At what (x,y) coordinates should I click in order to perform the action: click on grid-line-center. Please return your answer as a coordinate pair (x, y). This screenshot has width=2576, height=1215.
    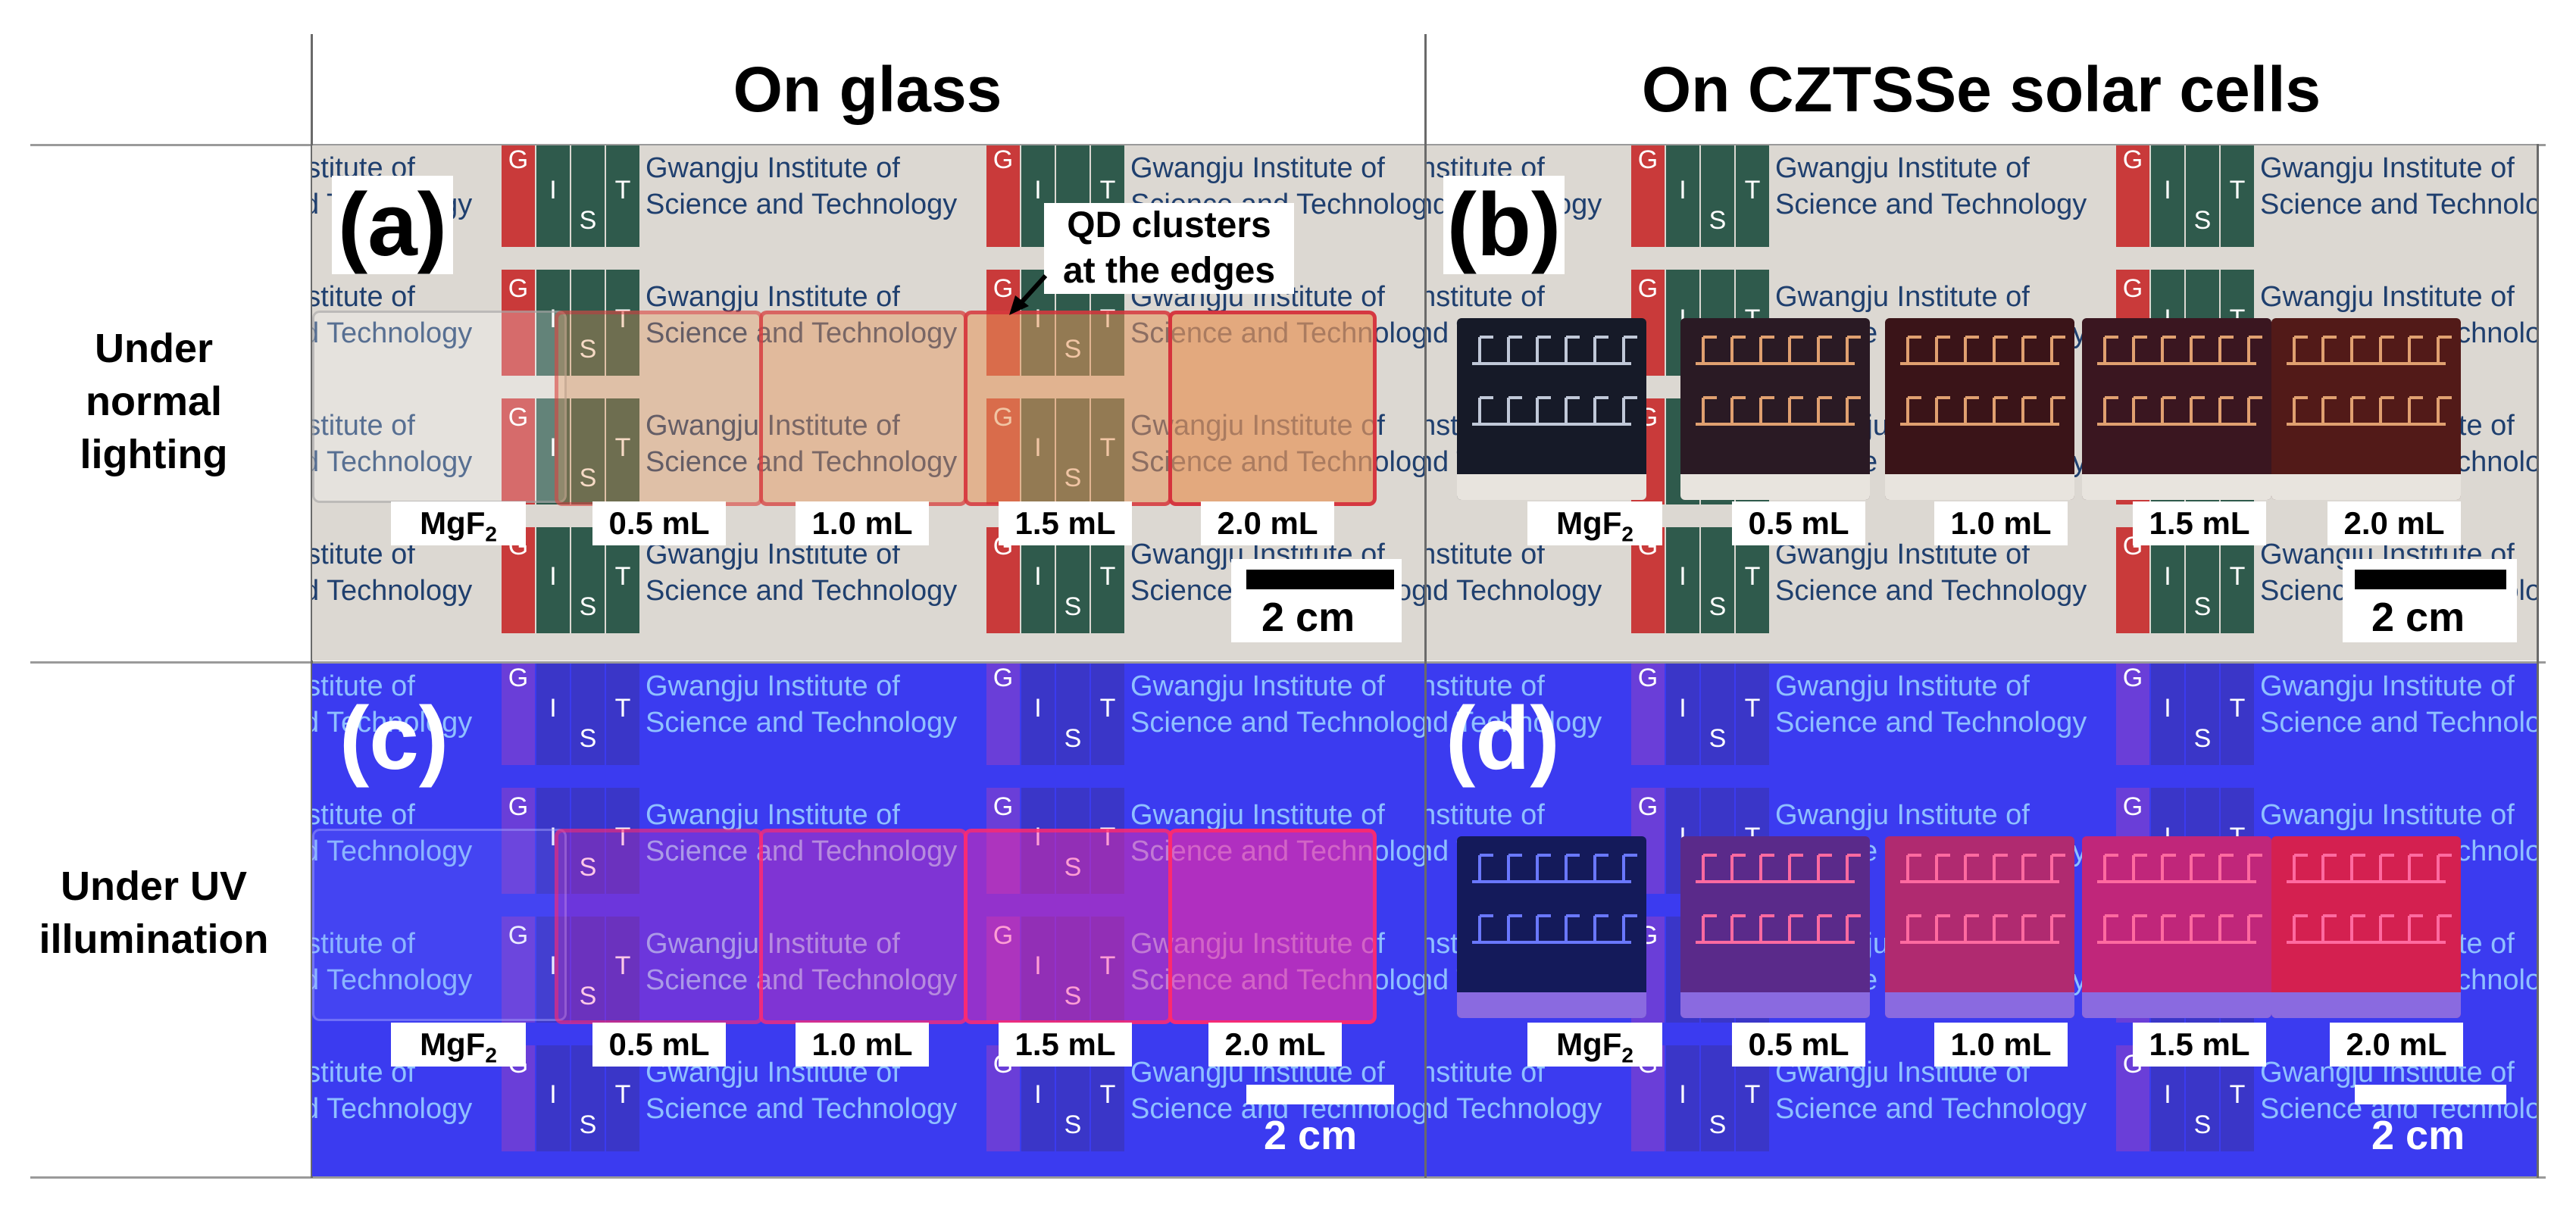
    Looking at the image, I should click on (1425, 606).